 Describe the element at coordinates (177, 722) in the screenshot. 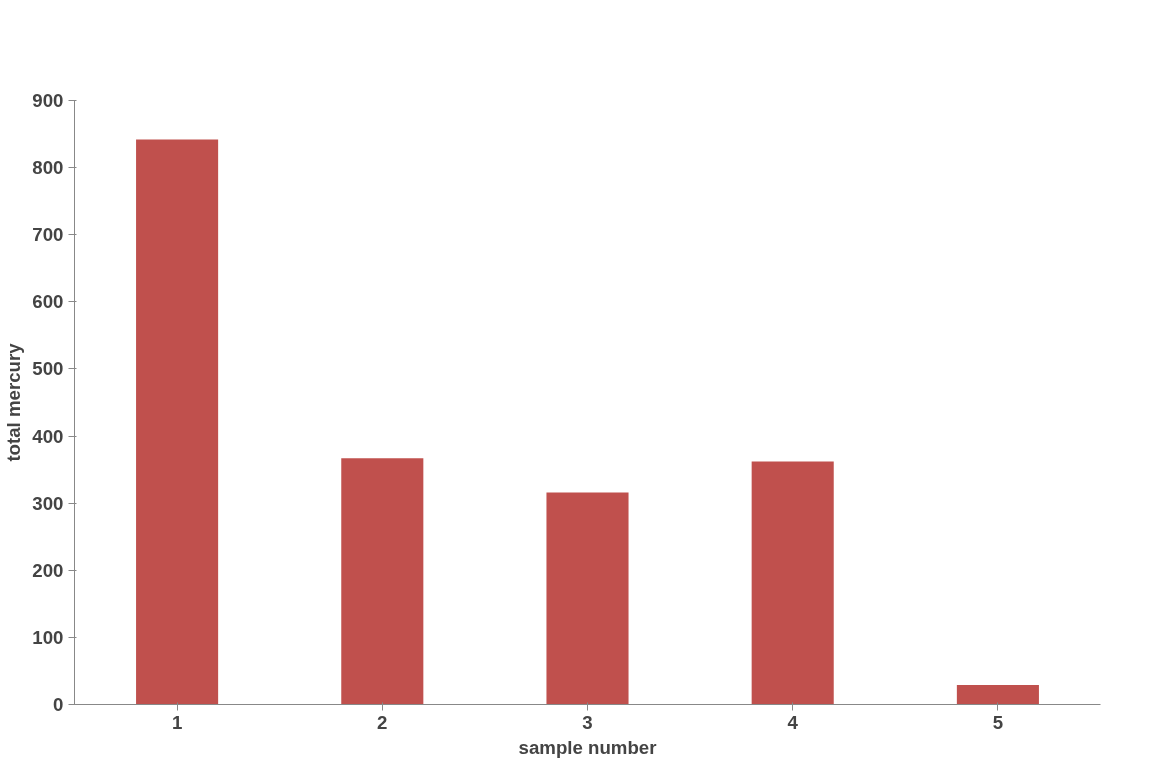

I see `x-tick-label: 1` at that location.